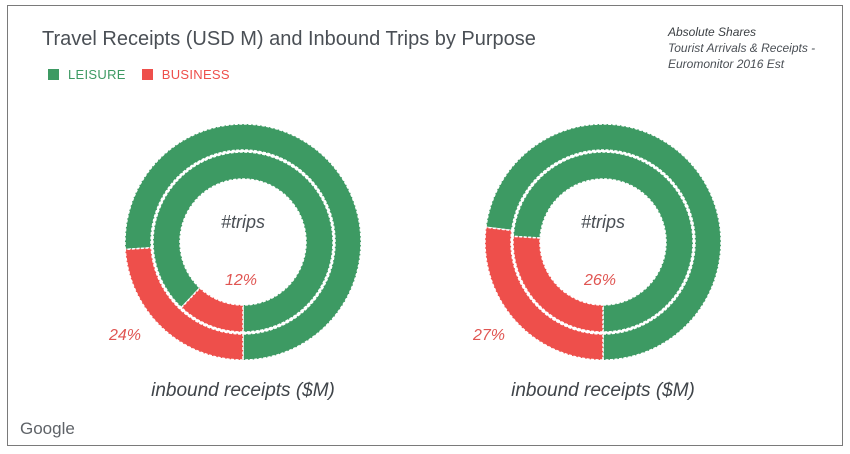  Describe the element at coordinates (726, 64) in the screenshot. I see `source-note-line-2: Euromonitor 2016 Est` at that location.